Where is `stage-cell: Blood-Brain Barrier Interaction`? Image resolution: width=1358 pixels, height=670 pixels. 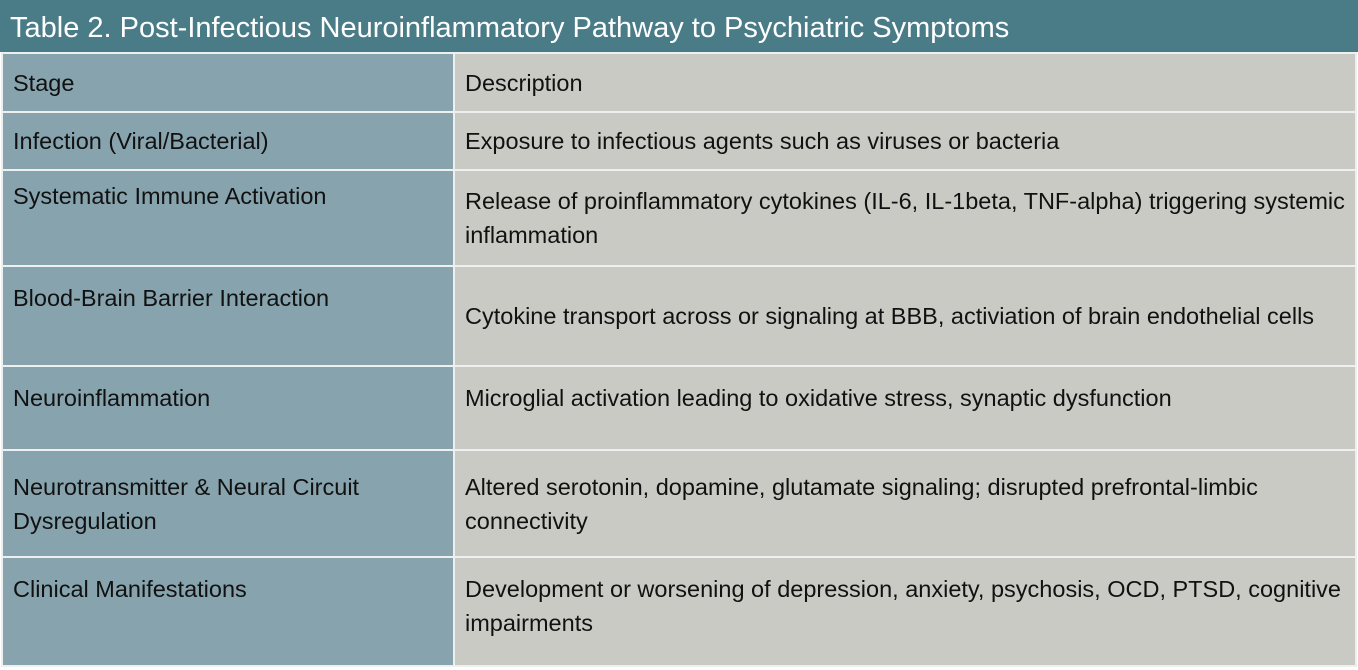 stage-cell: Blood-Brain Barrier Interaction is located at coordinates (228, 316).